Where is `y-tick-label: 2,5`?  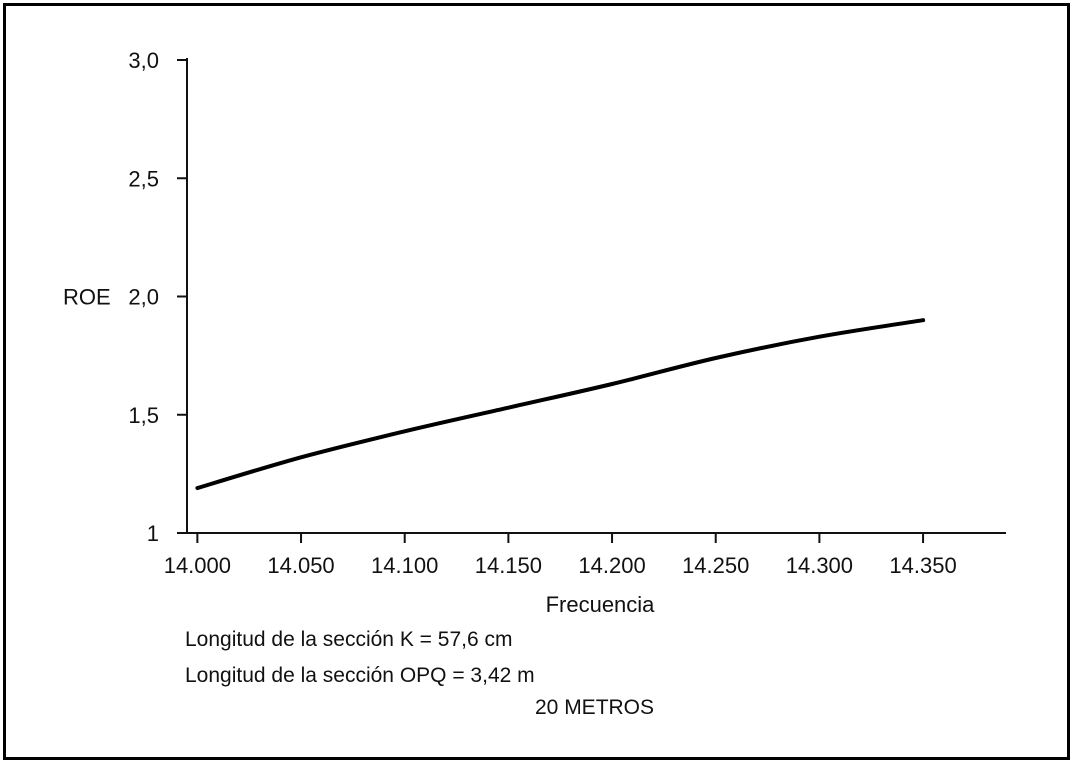 y-tick-label: 2,5 is located at coordinates (143, 178).